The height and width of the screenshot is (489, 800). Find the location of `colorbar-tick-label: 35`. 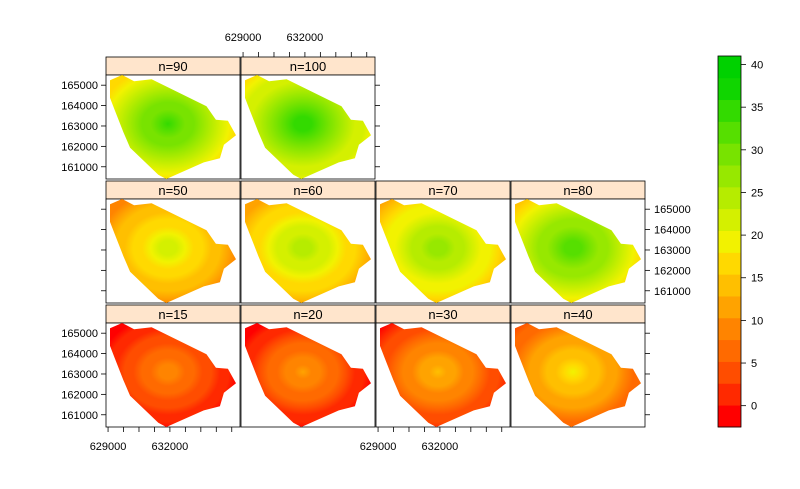

colorbar-tick-label: 35 is located at coordinates (757, 108).